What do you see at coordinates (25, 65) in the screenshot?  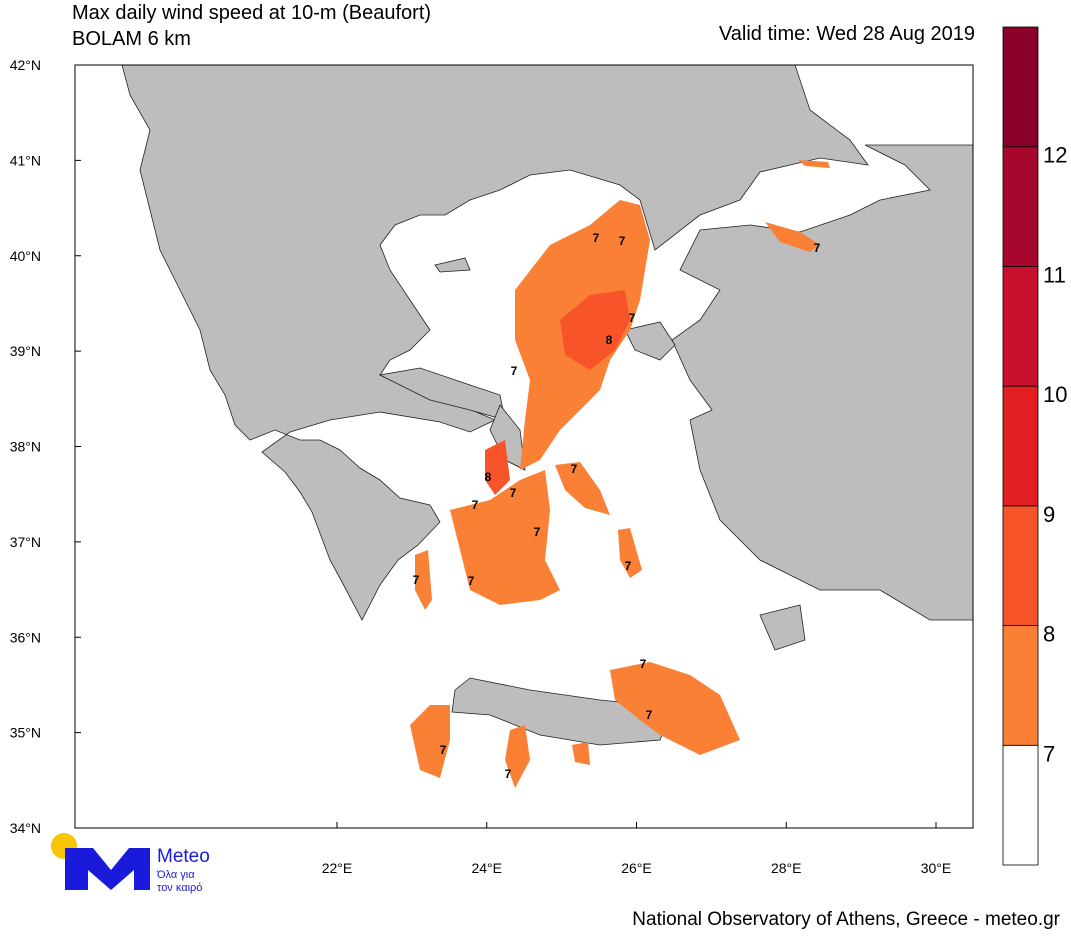 I see `lat-label: 42°N` at bounding box center [25, 65].